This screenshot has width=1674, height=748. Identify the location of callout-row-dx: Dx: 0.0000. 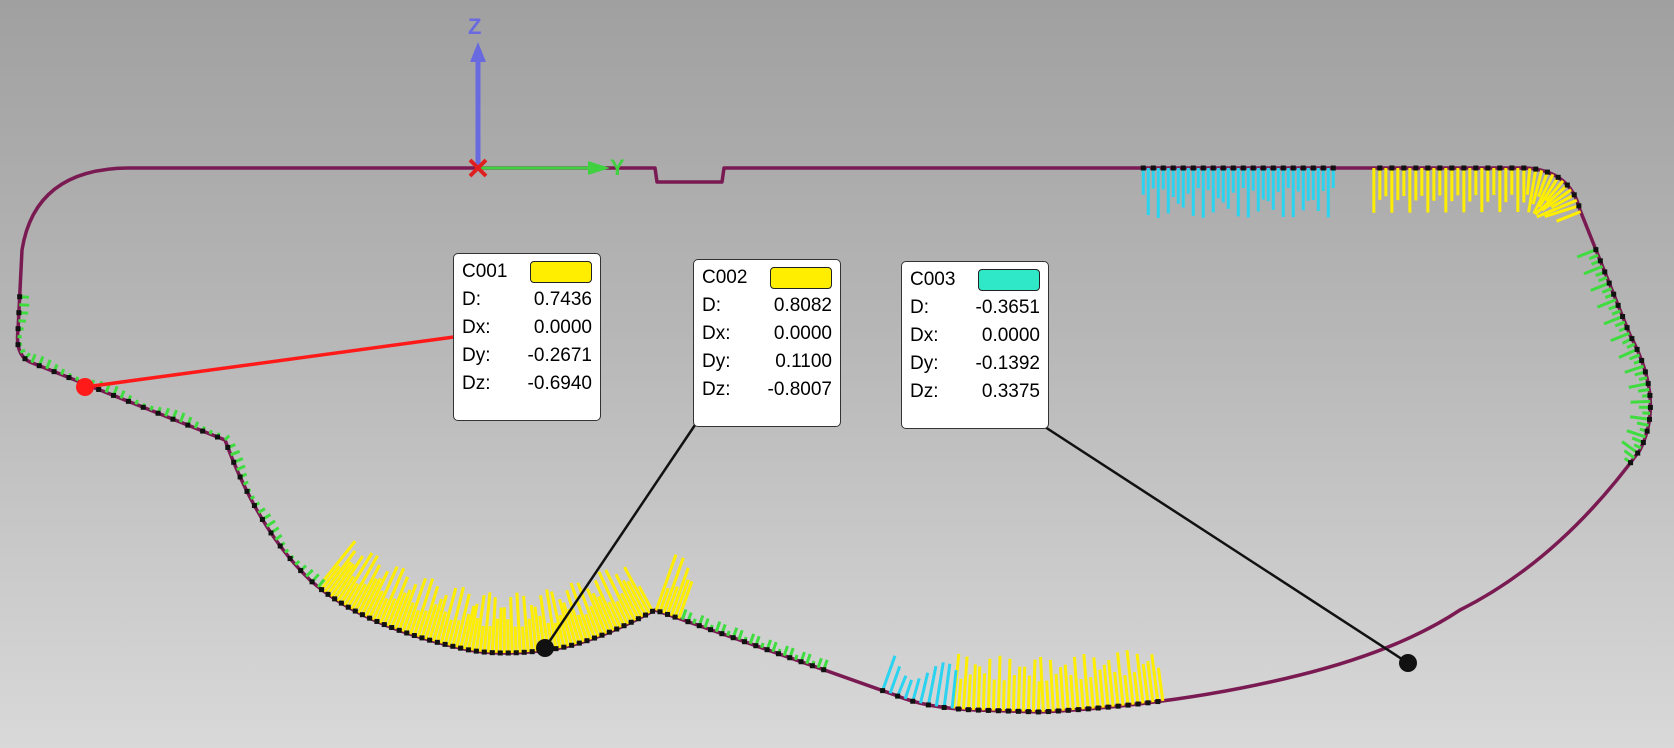
(767, 334).